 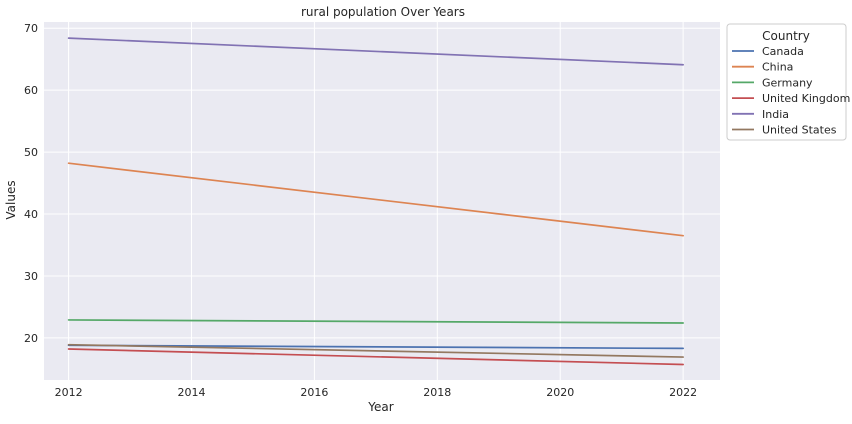 What do you see at coordinates (31, 276) in the screenshot?
I see `y-tick-label: 30` at bounding box center [31, 276].